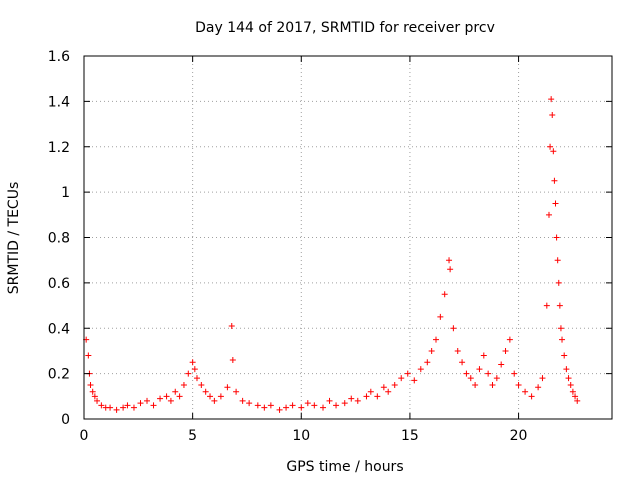 Image resolution: width=640 pixels, height=480 pixels. What do you see at coordinates (59, 284) in the screenshot?
I see `y-tick-label: 0.6` at bounding box center [59, 284].